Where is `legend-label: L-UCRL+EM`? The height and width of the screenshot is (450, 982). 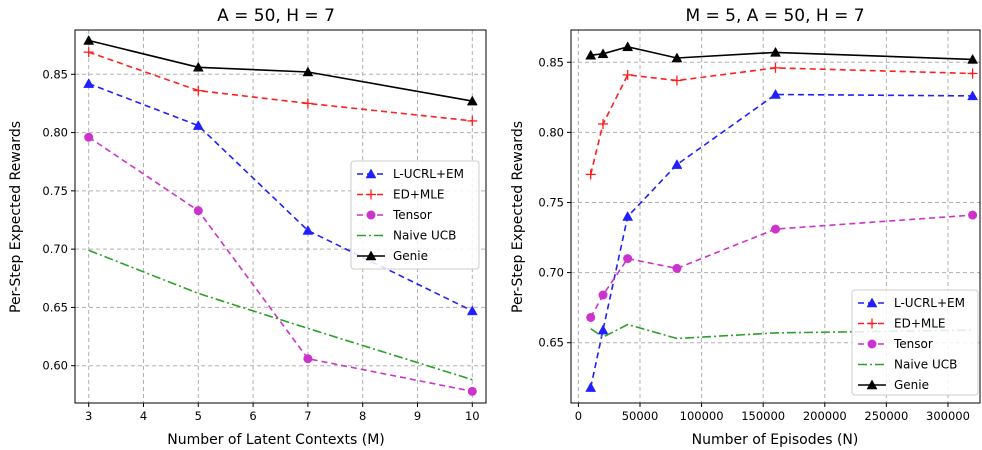
legend-label: L-UCRL+EM is located at coordinates (428, 174).